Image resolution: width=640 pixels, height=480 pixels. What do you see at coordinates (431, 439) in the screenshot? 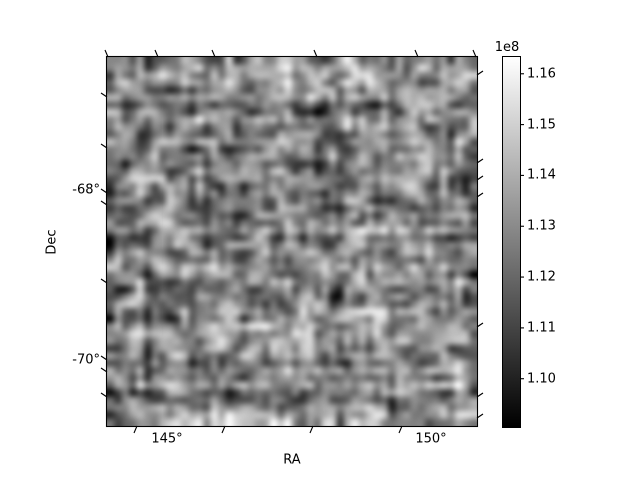
I see `x-tick-label: 150°` at bounding box center [431, 439].